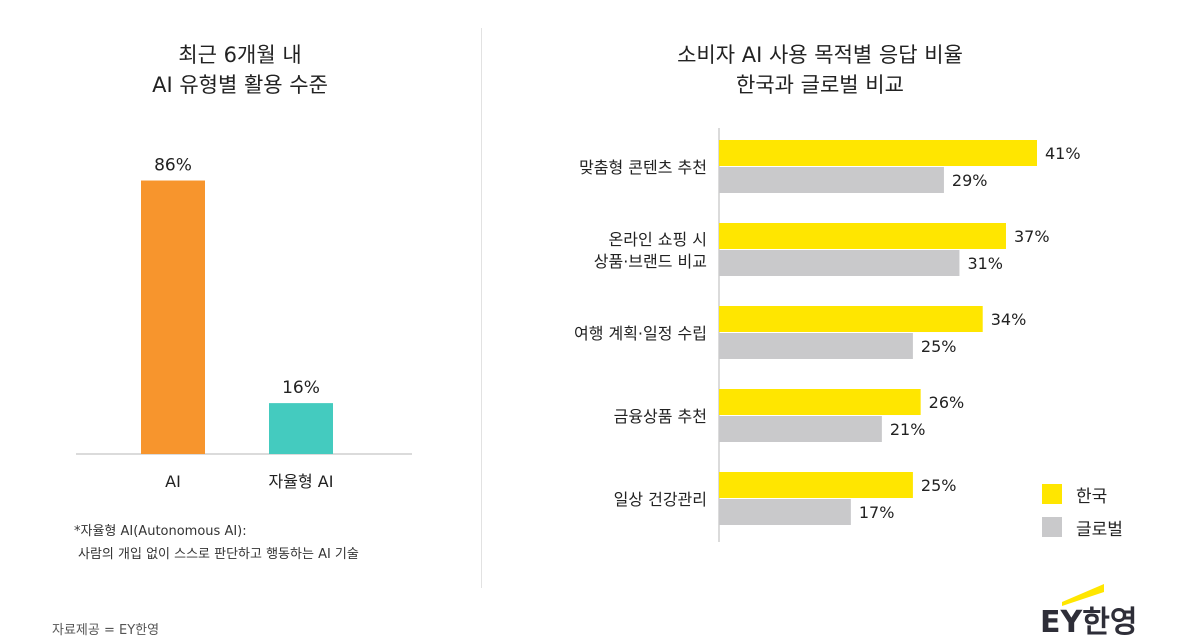 This screenshot has width=1200, height=640. Describe the element at coordinates (481, 308) in the screenshot. I see `panel-divider` at that location.